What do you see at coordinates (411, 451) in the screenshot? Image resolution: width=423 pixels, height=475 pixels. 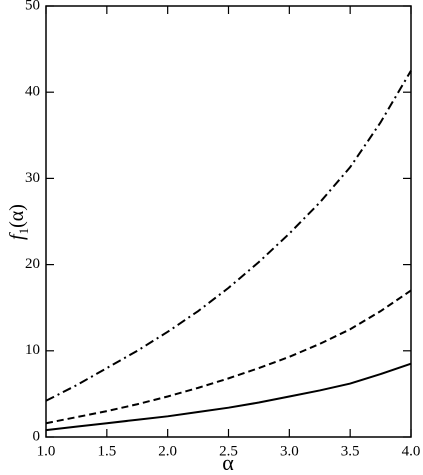 I see `x-tick-label: 4.0` at bounding box center [411, 451].